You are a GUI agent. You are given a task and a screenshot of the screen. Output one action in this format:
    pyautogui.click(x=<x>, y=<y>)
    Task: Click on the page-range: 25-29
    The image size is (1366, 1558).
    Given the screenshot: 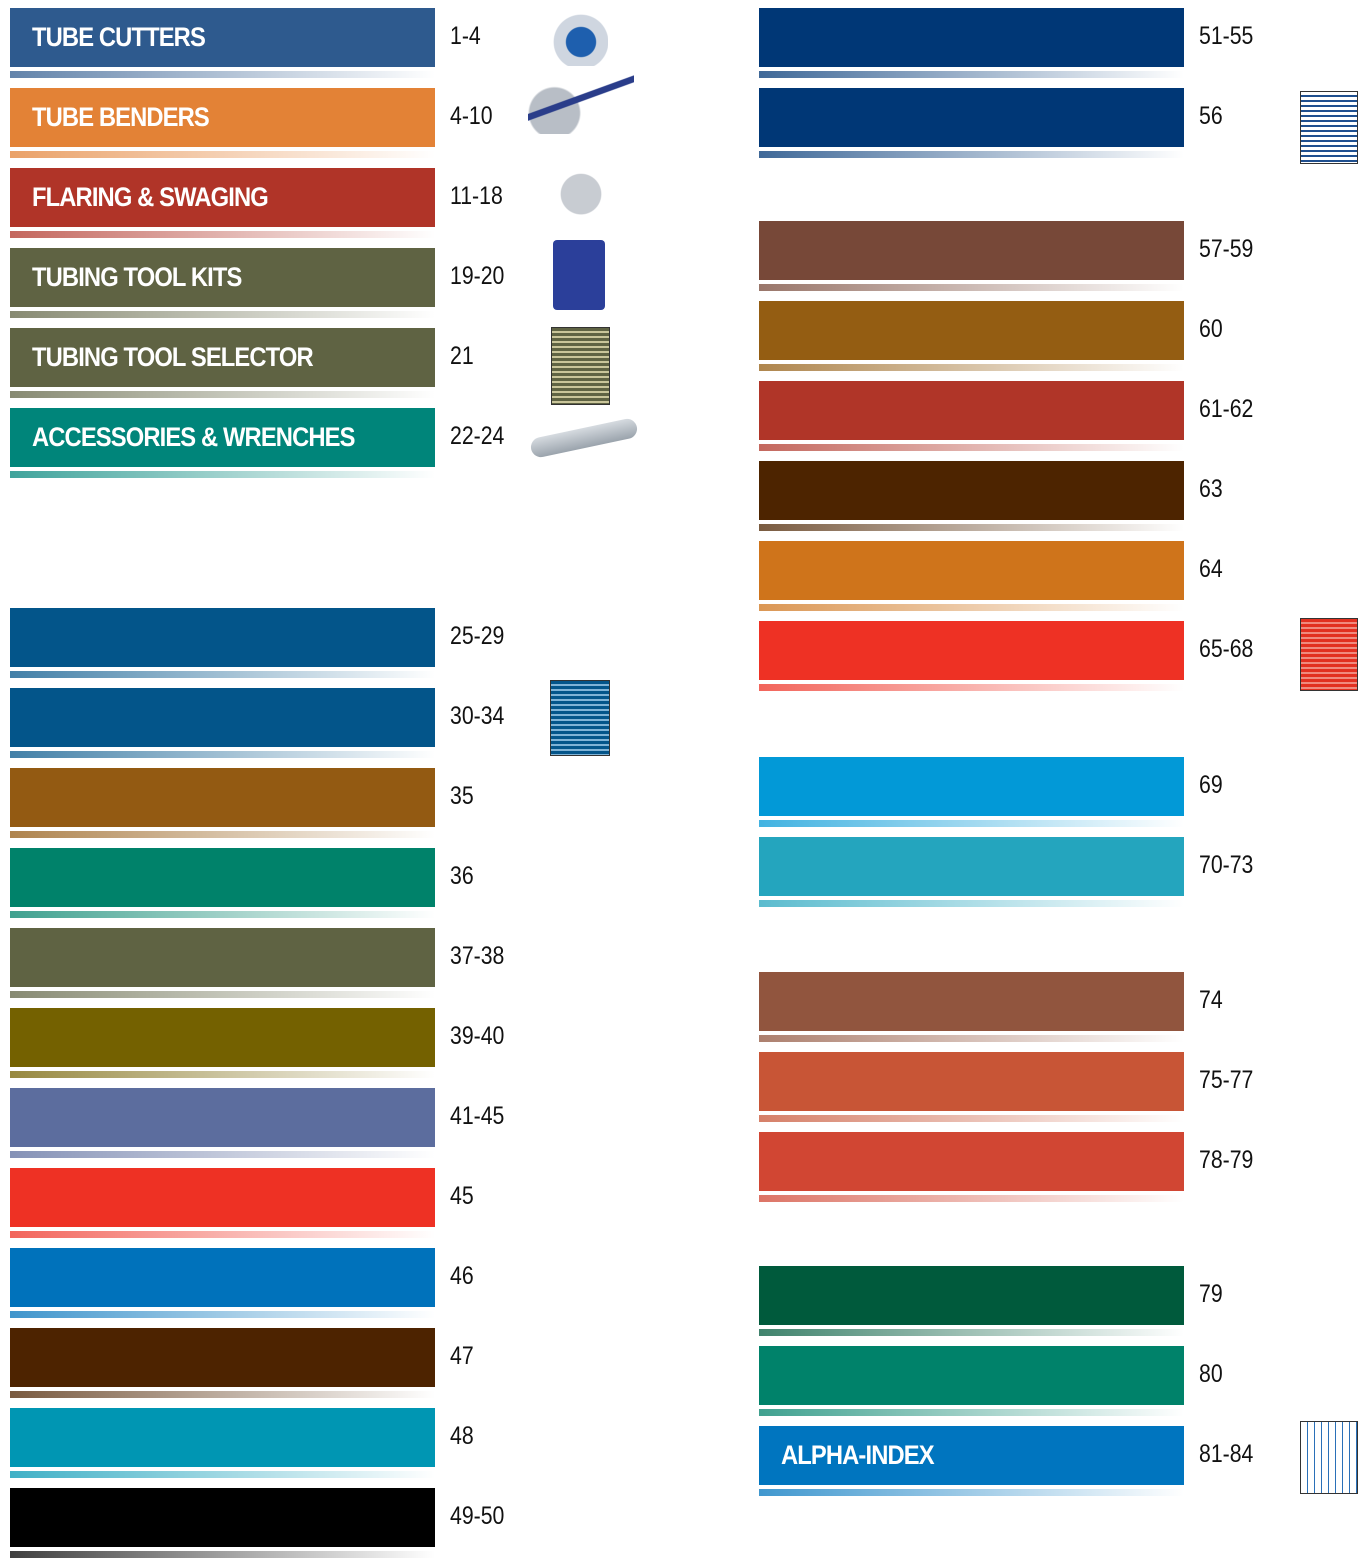 What is the action you would take?
    pyautogui.click(x=477, y=636)
    